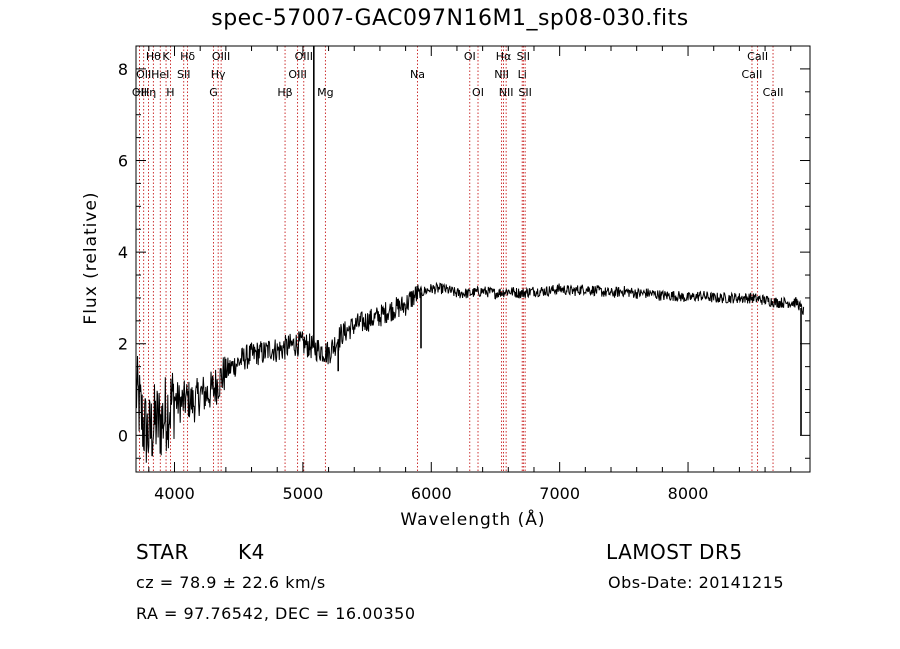 The height and width of the screenshot is (649, 900). Describe the element at coordinates (166, 56) in the screenshot. I see `line-marker-label-5: K` at that location.